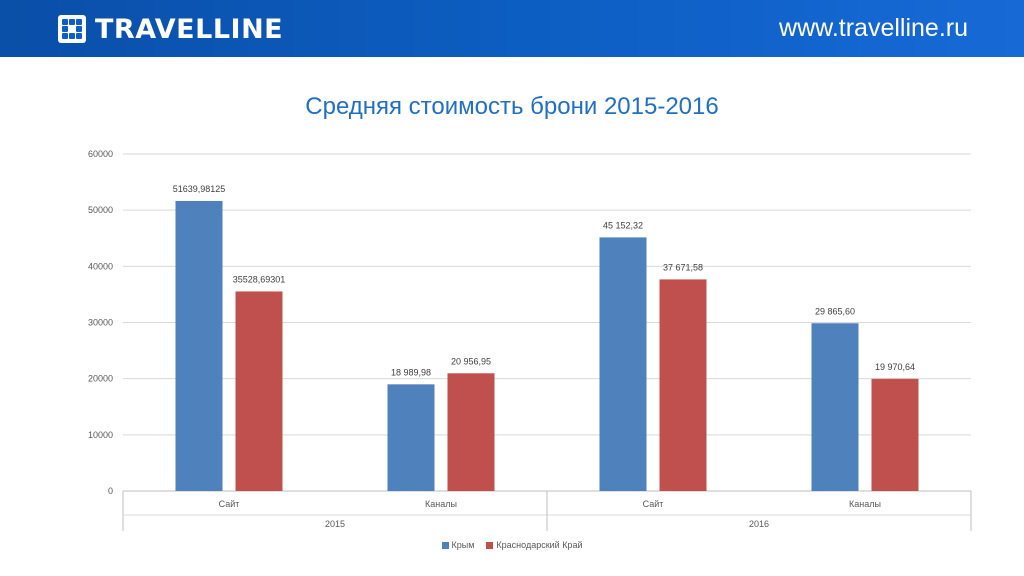  I want to click on data-label: 20 956,95, so click(471, 361).